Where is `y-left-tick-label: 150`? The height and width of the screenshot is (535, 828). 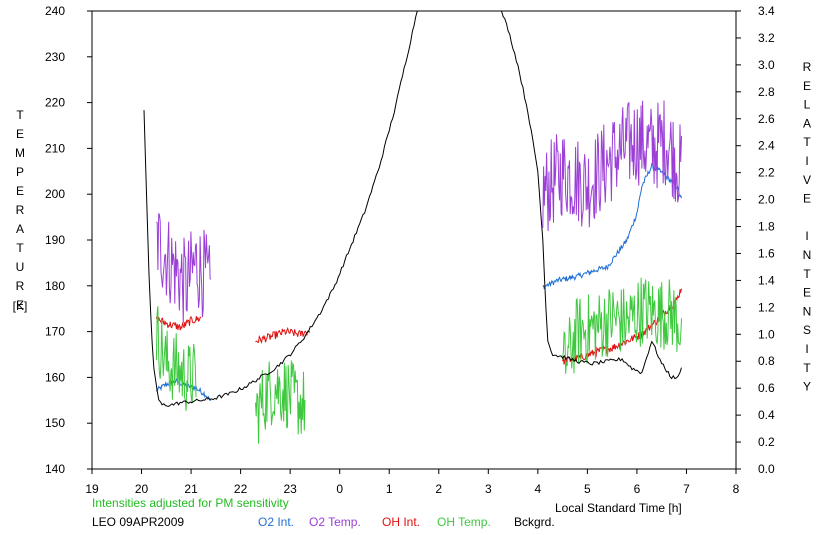 y-left-tick-label: 150 is located at coordinates (55, 423).